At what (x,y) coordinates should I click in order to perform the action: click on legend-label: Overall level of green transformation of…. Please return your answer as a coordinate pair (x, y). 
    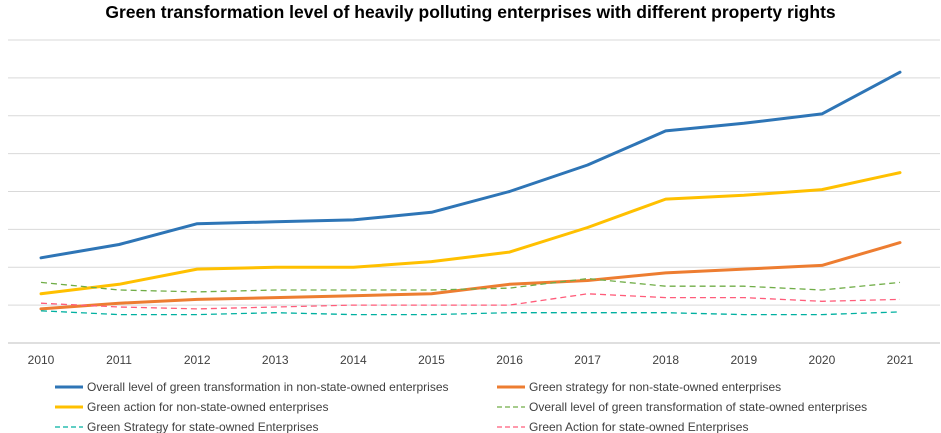
    Looking at the image, I should click on (698, 407).